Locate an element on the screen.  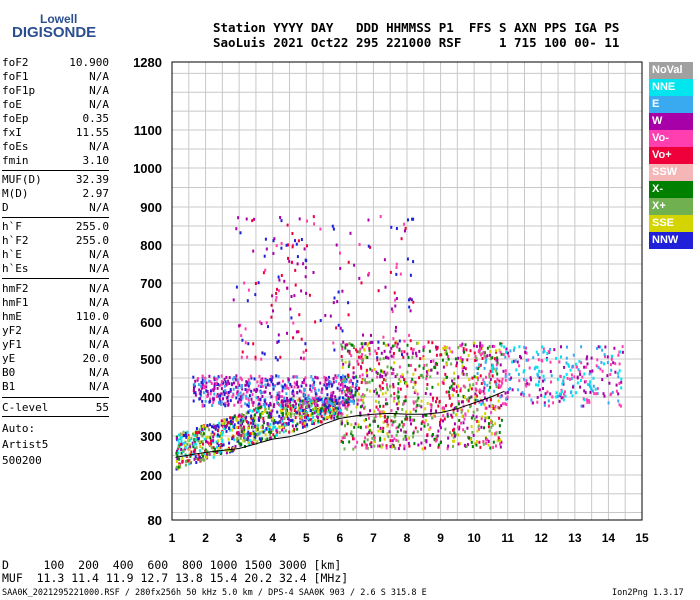
param-name: yF2 is located at coordinates (12, 330).